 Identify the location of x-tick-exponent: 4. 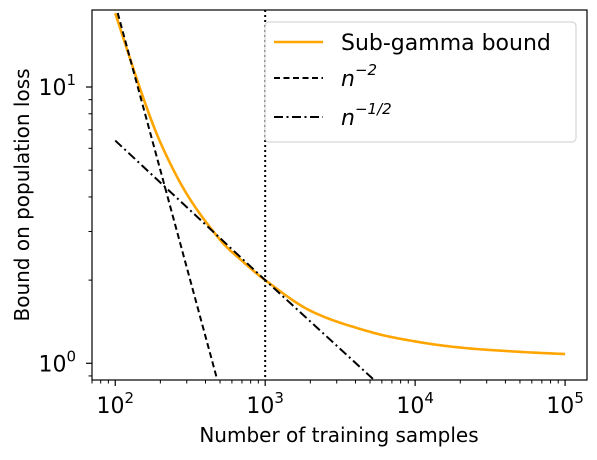
(429, 398).